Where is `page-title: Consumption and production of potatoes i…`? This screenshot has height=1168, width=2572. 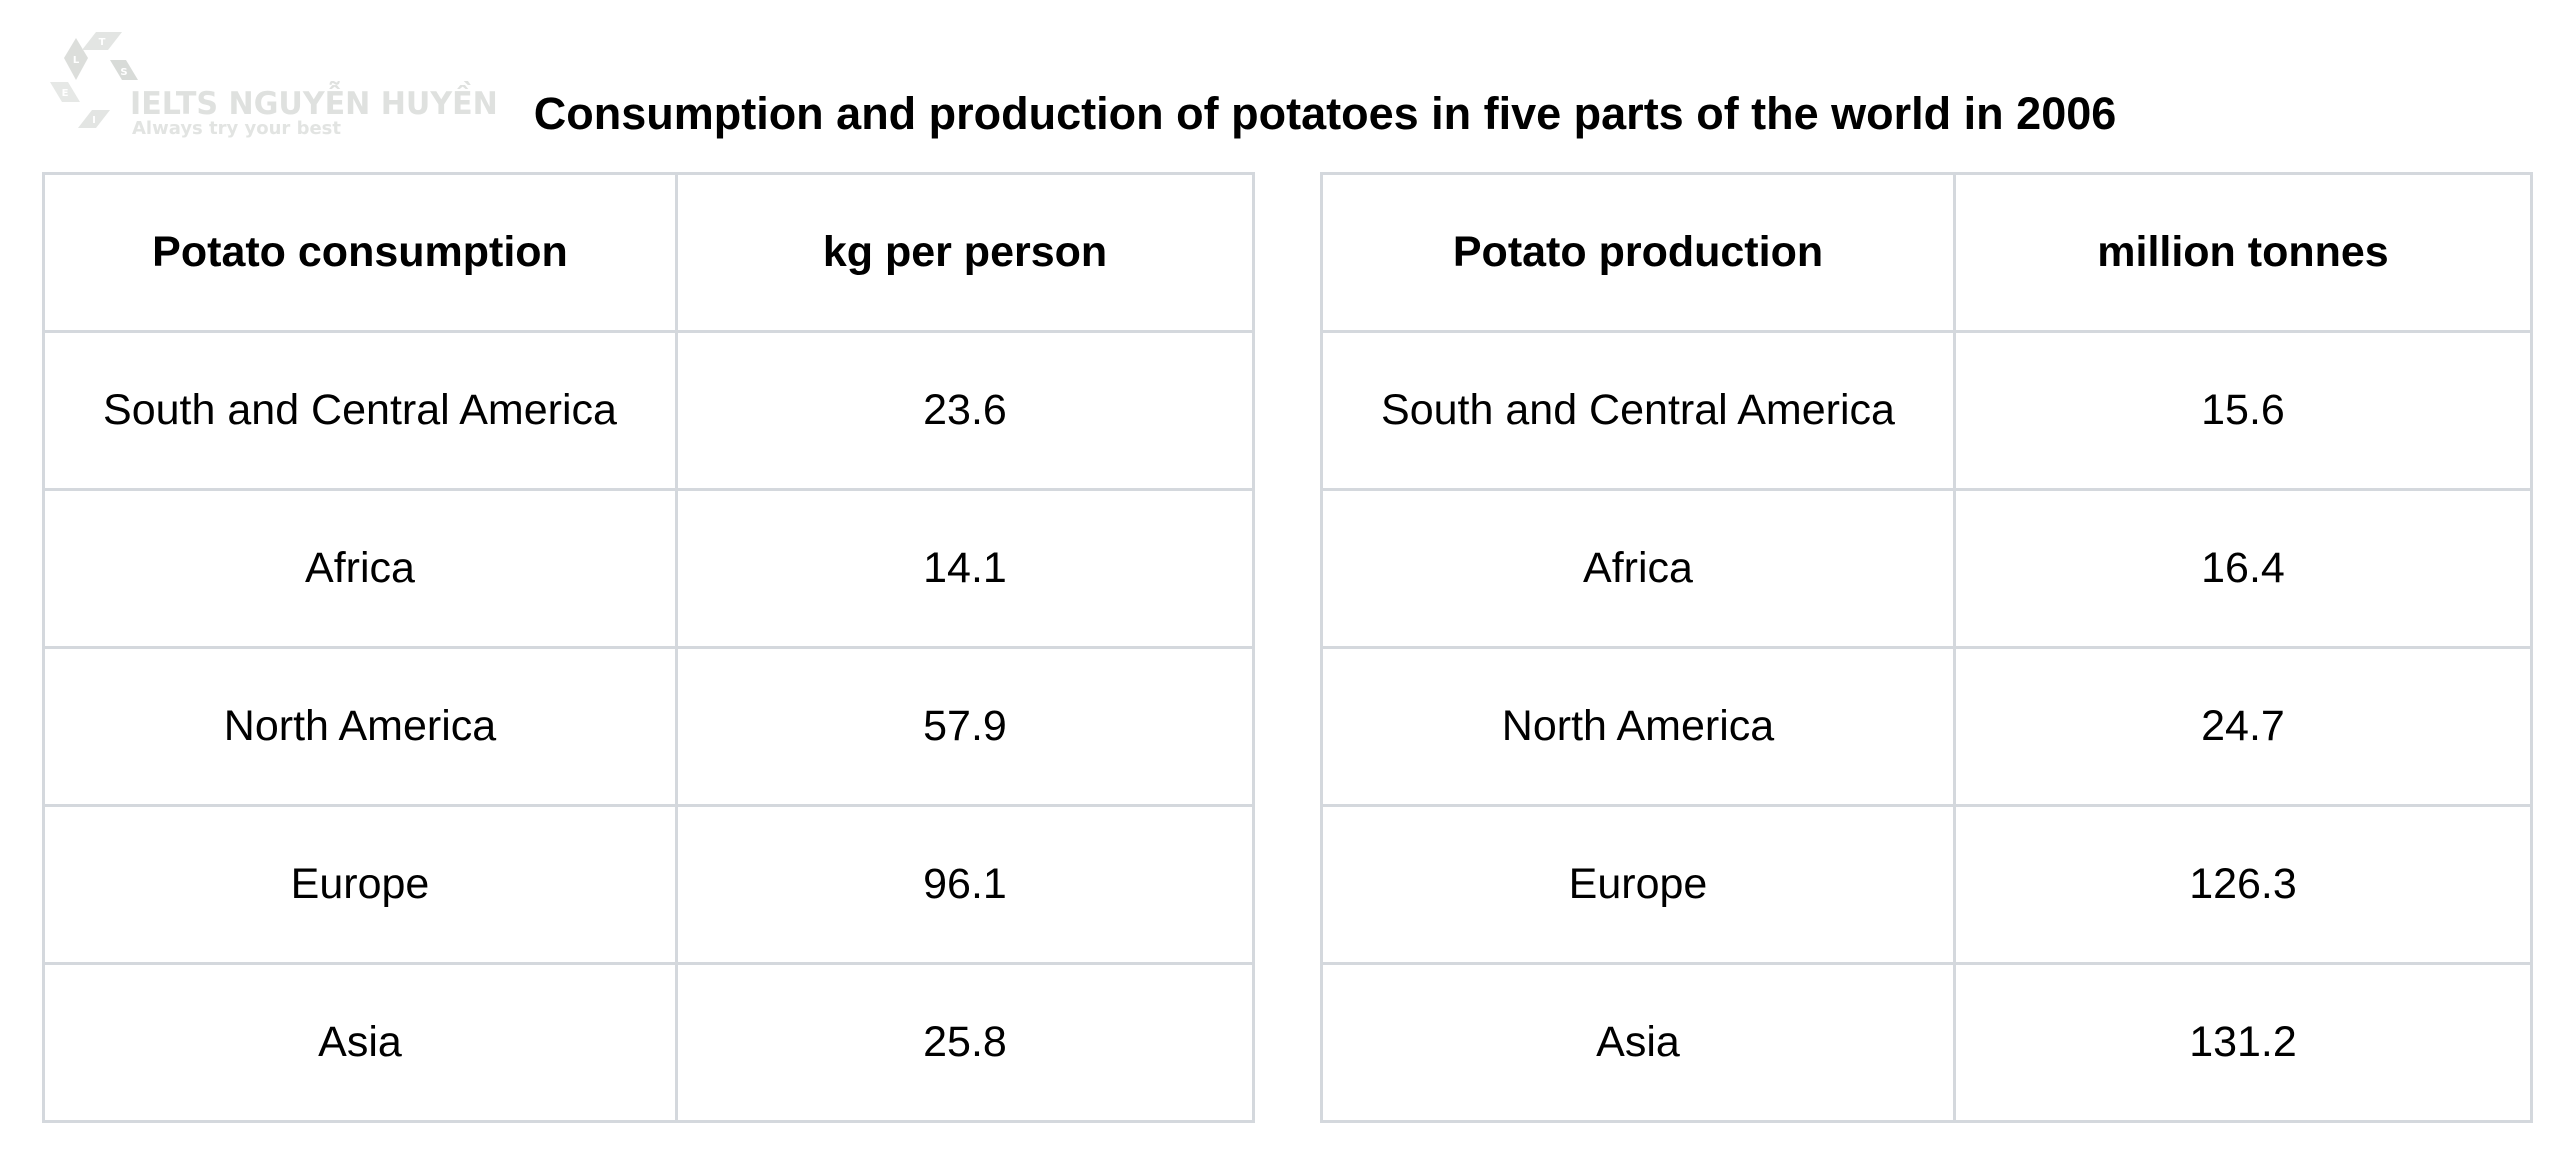 page-title: Consumption and production of potatoes i… is located at coordinates (1325, 113).